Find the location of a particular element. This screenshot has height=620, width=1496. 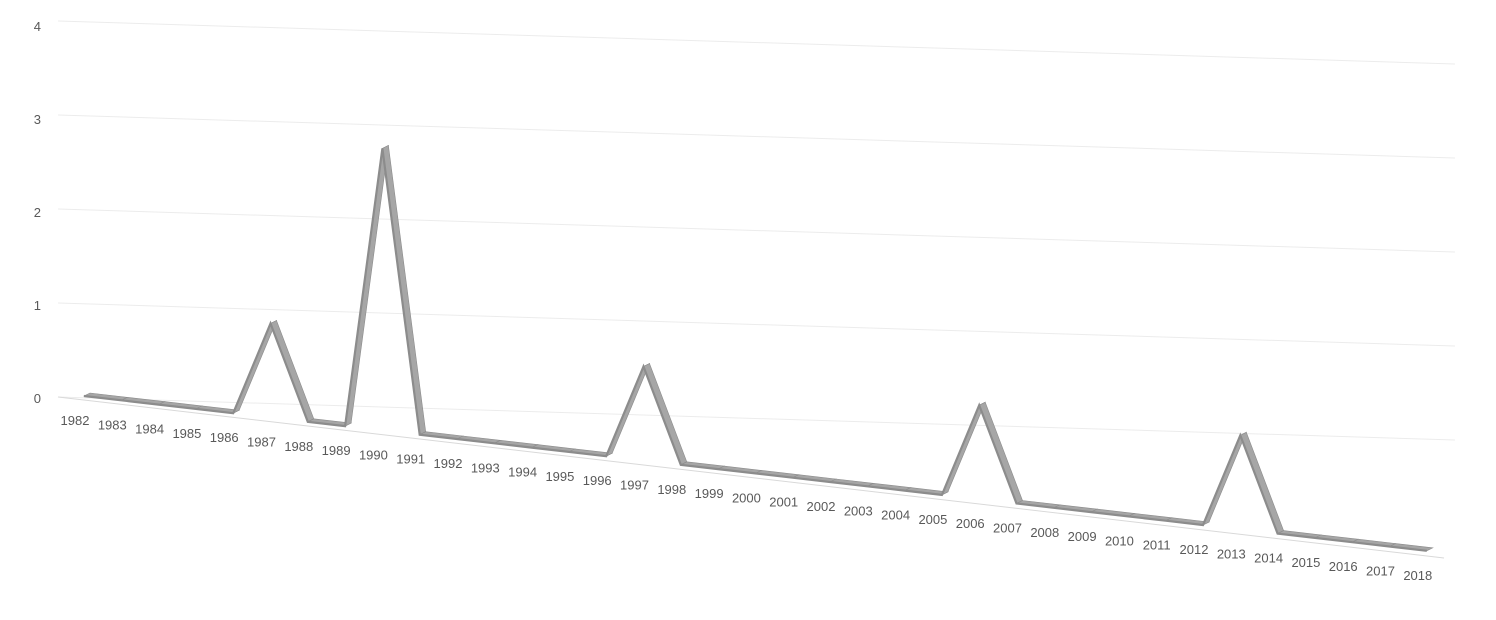

x-tick-label: 2017 is located at coordinates (1380, 571).